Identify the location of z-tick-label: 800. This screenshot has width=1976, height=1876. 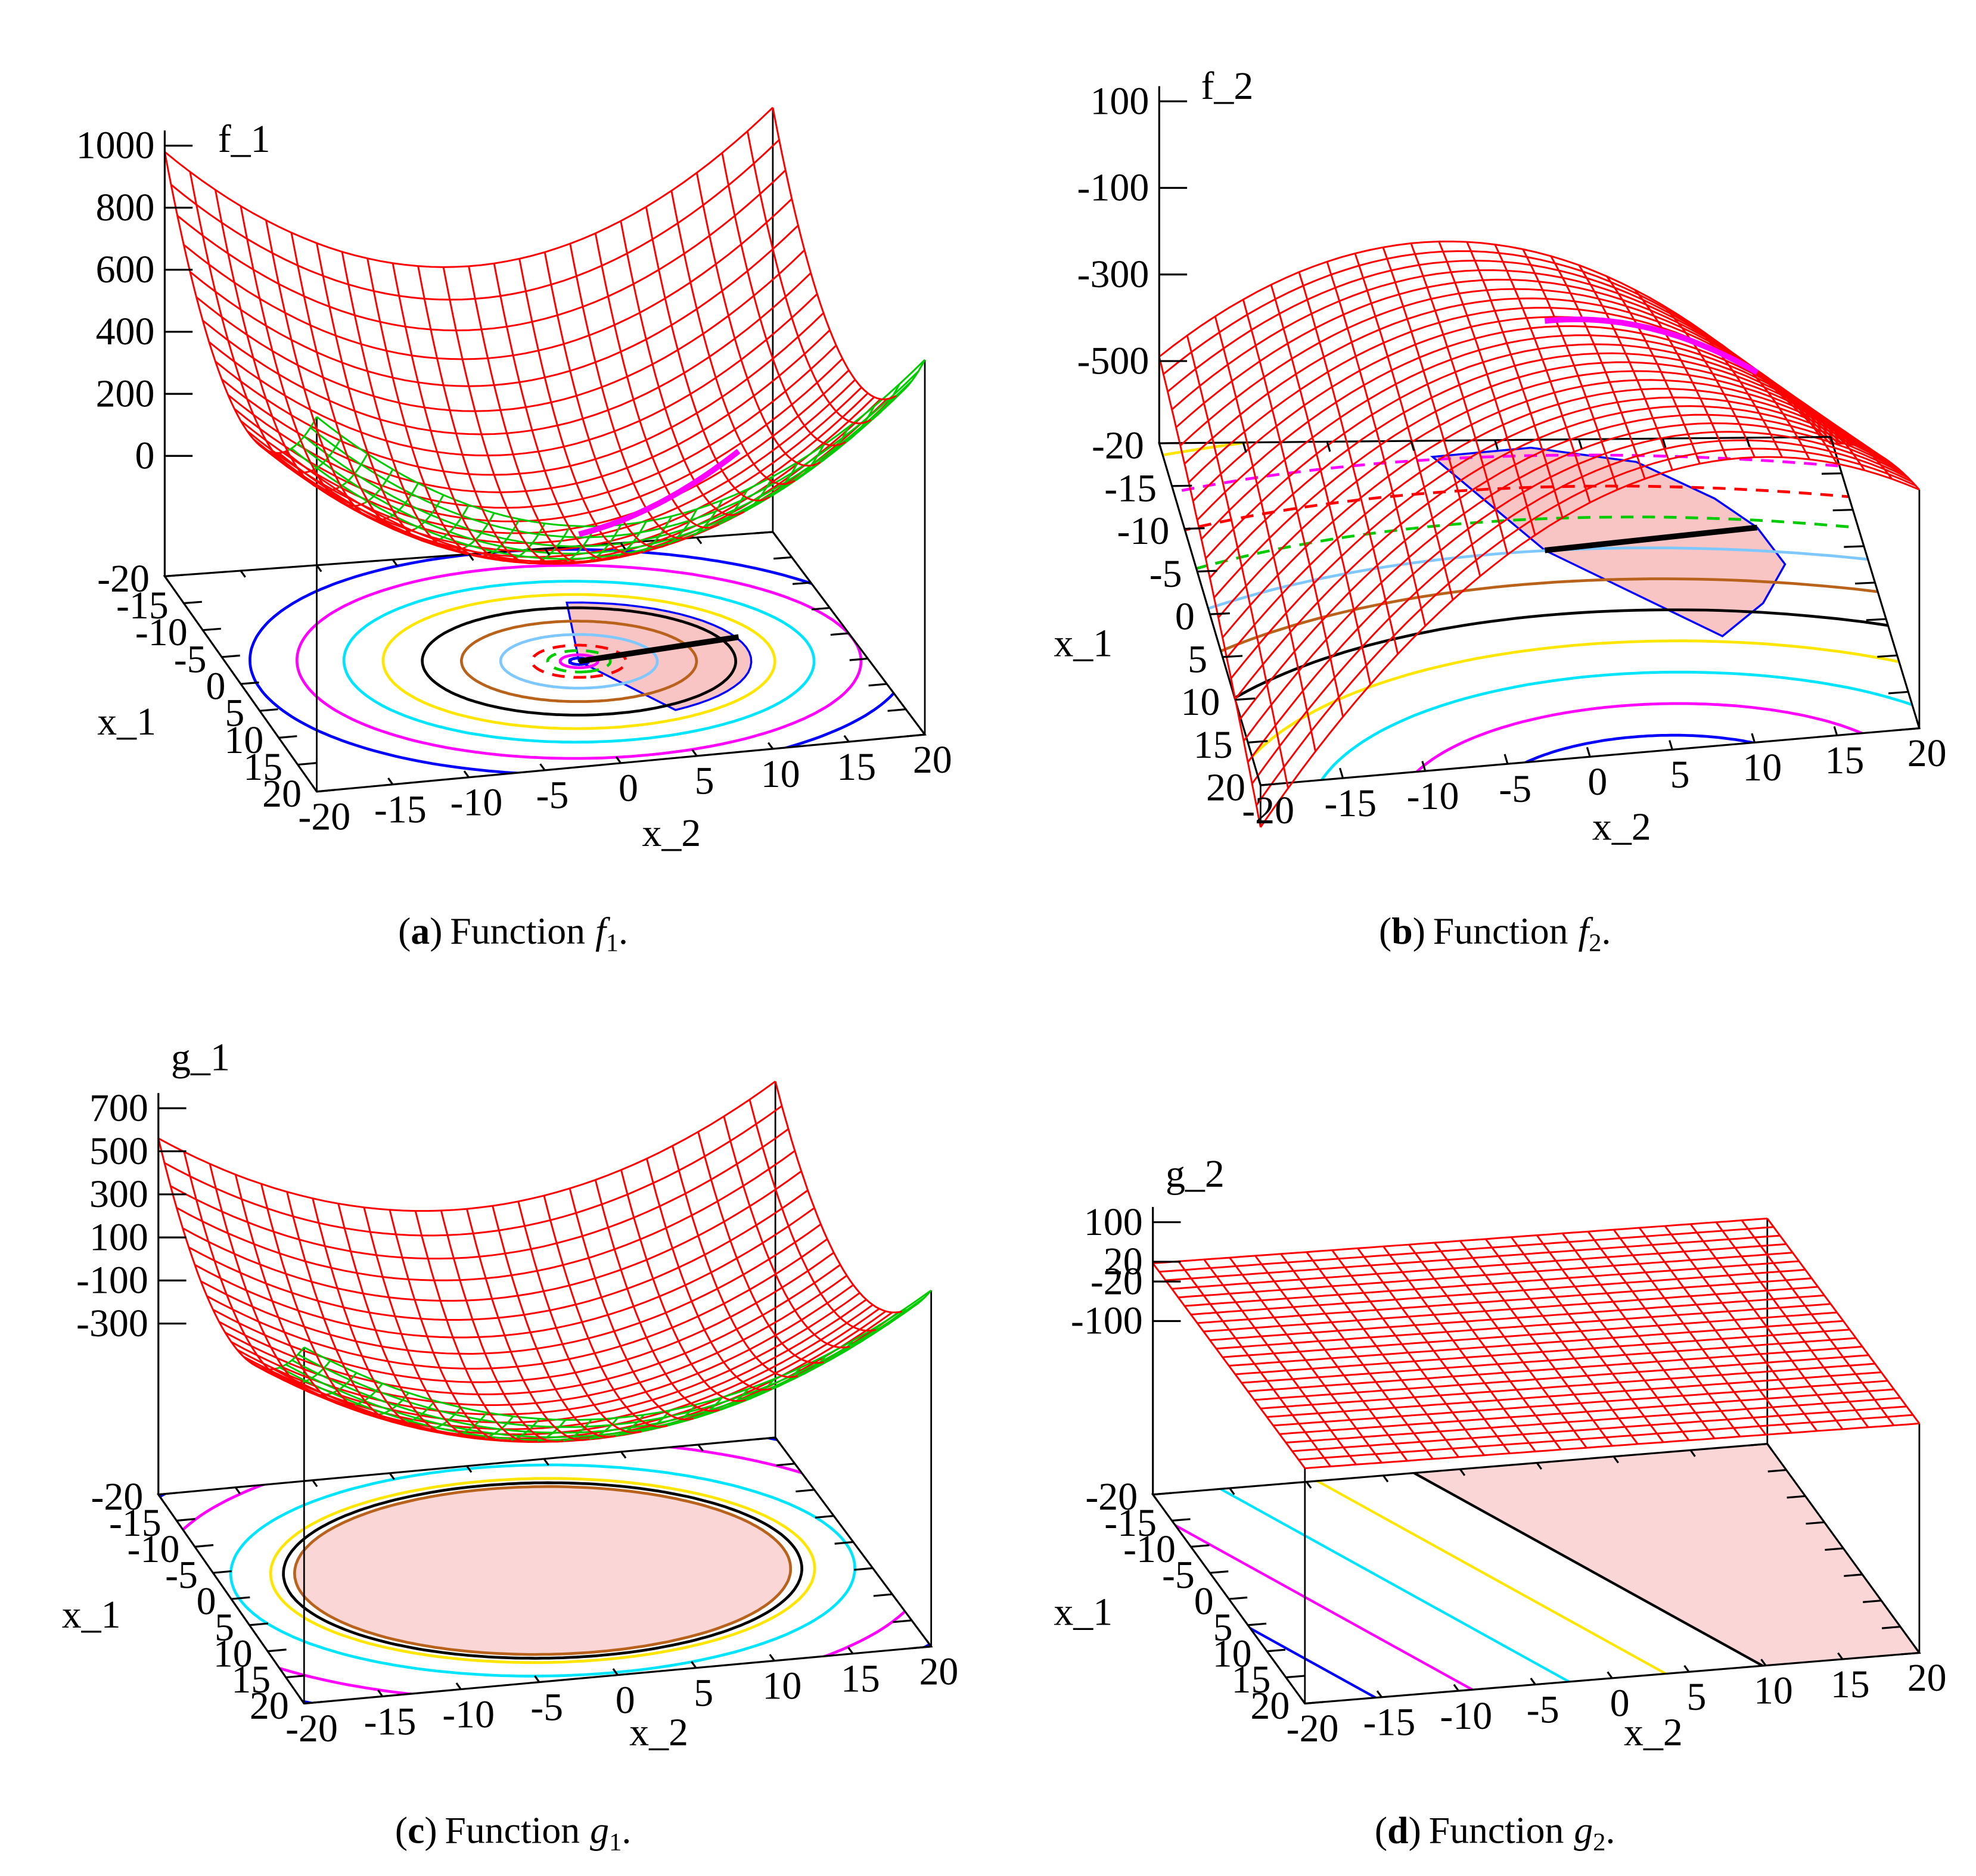
(125, 207).